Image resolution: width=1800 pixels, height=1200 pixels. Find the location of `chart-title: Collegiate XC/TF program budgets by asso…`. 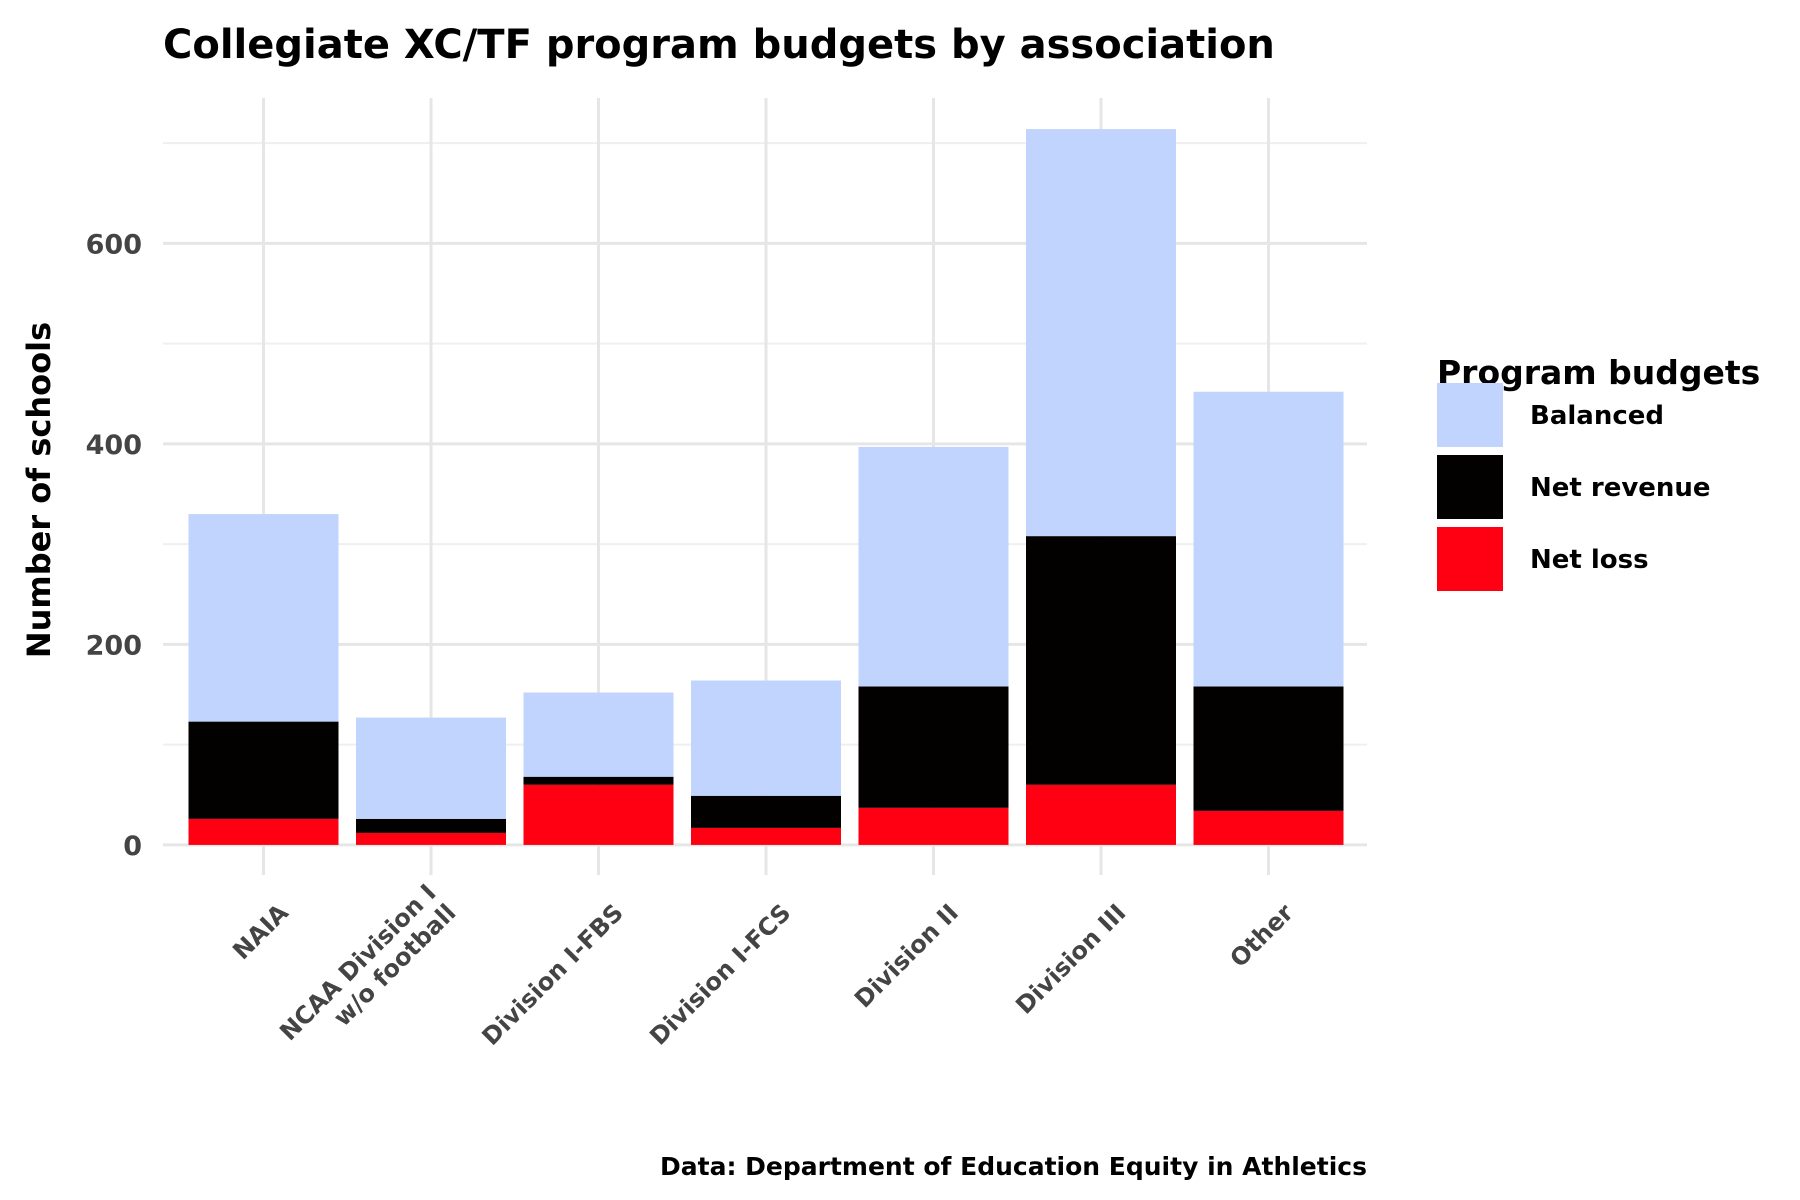

chart-title: Collegiate XC/TF program budgets by asso… is located at coordinates (719, 45).